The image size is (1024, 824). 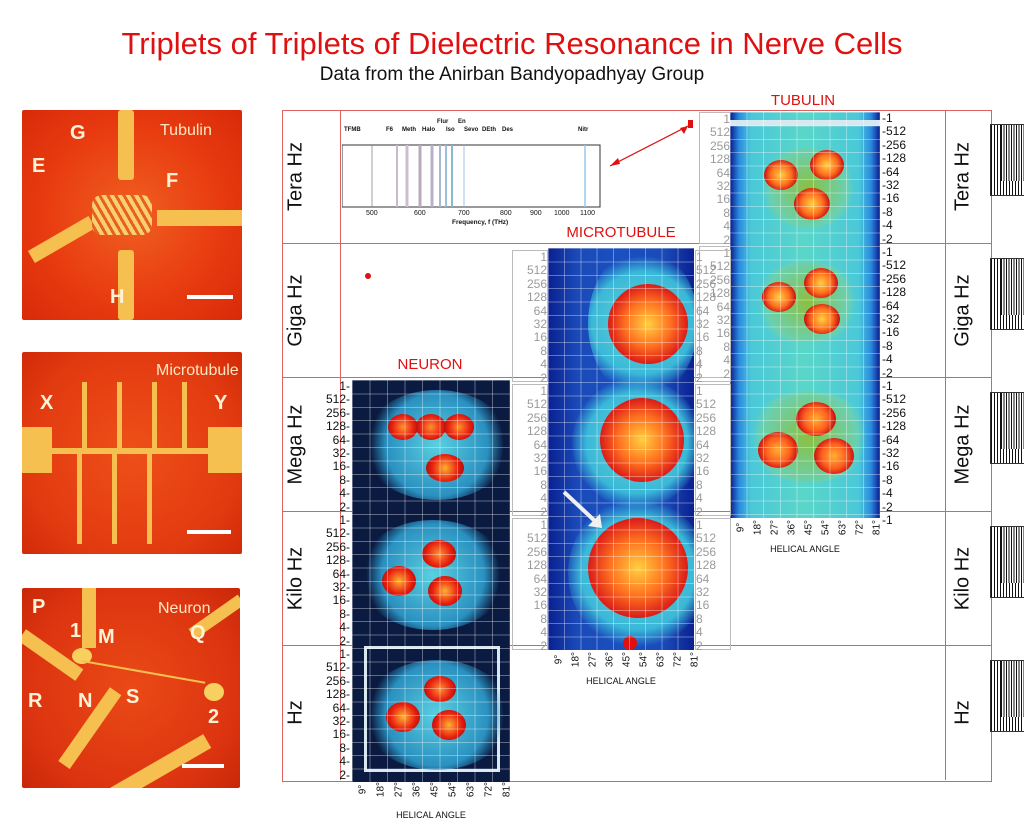 I want to click on neuron-left-ticks-kilo: 1- 512- 256- 128- 64- 32- 16- 8- 4- 2-, so click(x=337, y=580).